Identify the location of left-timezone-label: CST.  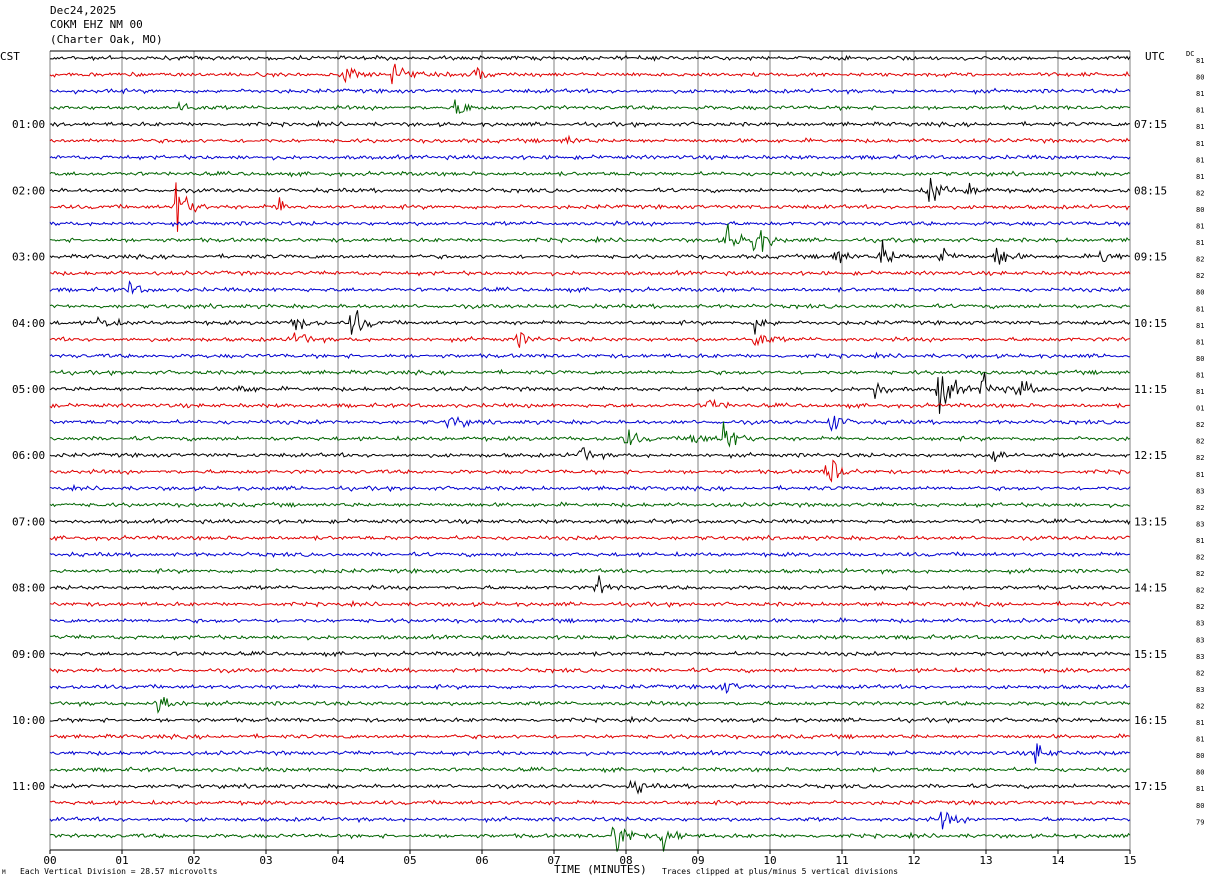
(10, 56).